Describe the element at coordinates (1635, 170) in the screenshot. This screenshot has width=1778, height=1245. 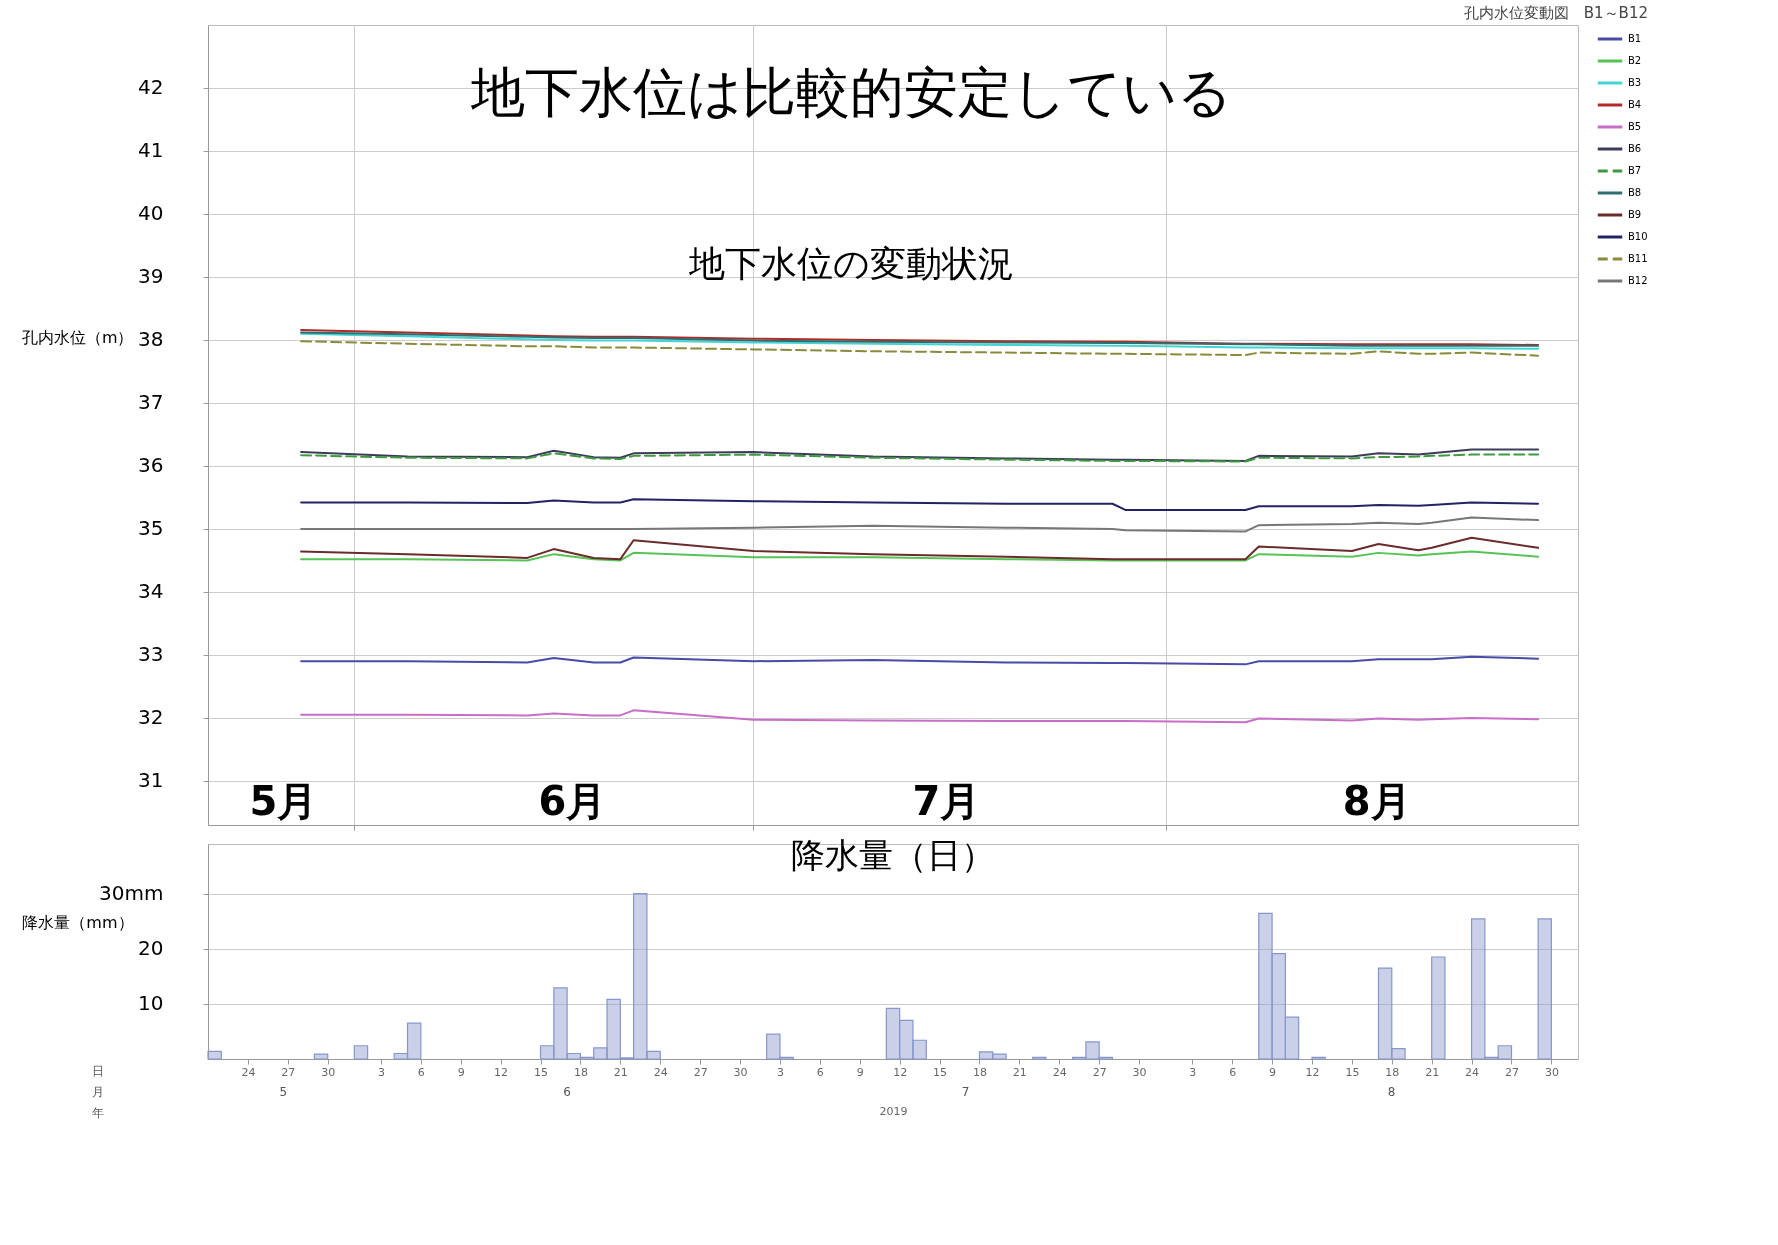
I see `legend-label: B7` at that location.